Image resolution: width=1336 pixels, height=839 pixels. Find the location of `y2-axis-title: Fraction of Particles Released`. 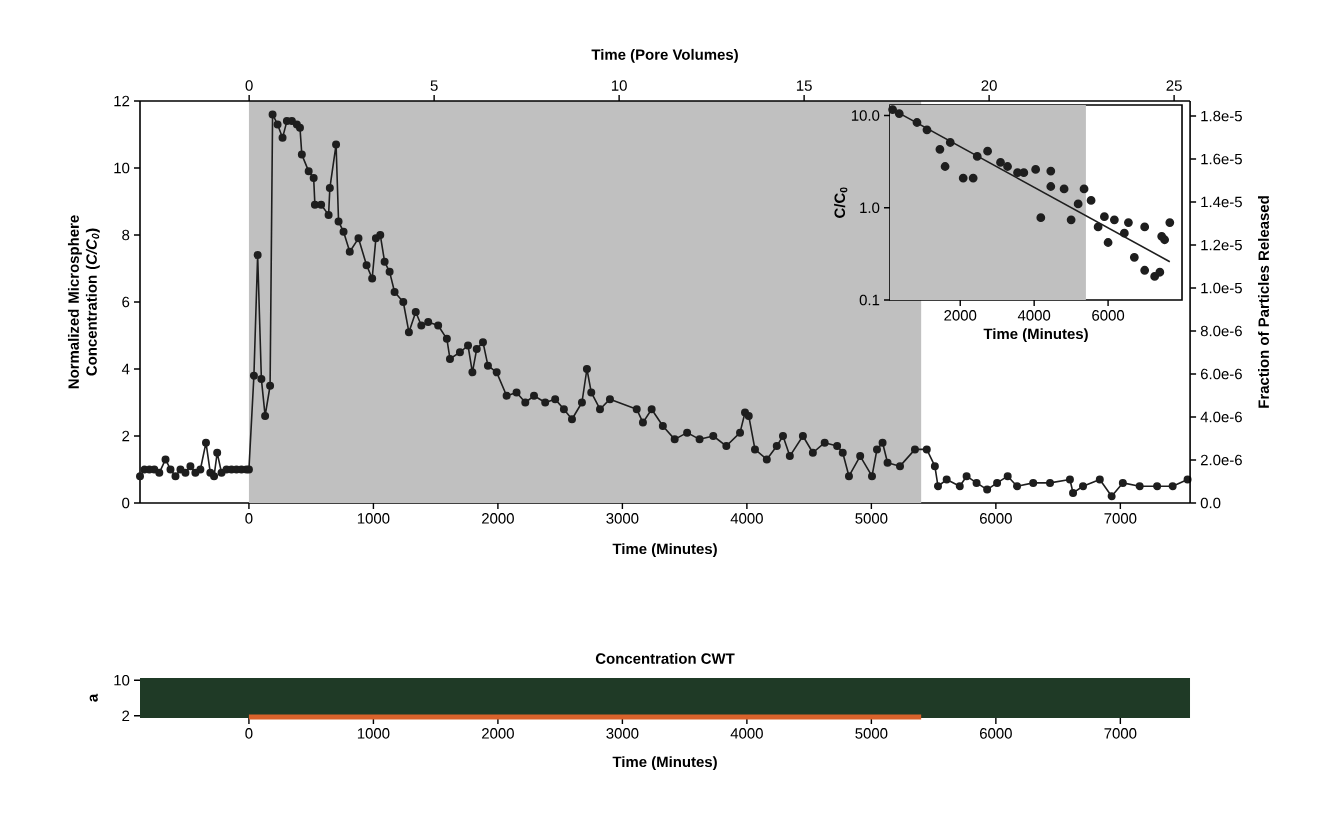

y2-axis-title: Fraction of Particles Released is located at coordinates (1263, 302).